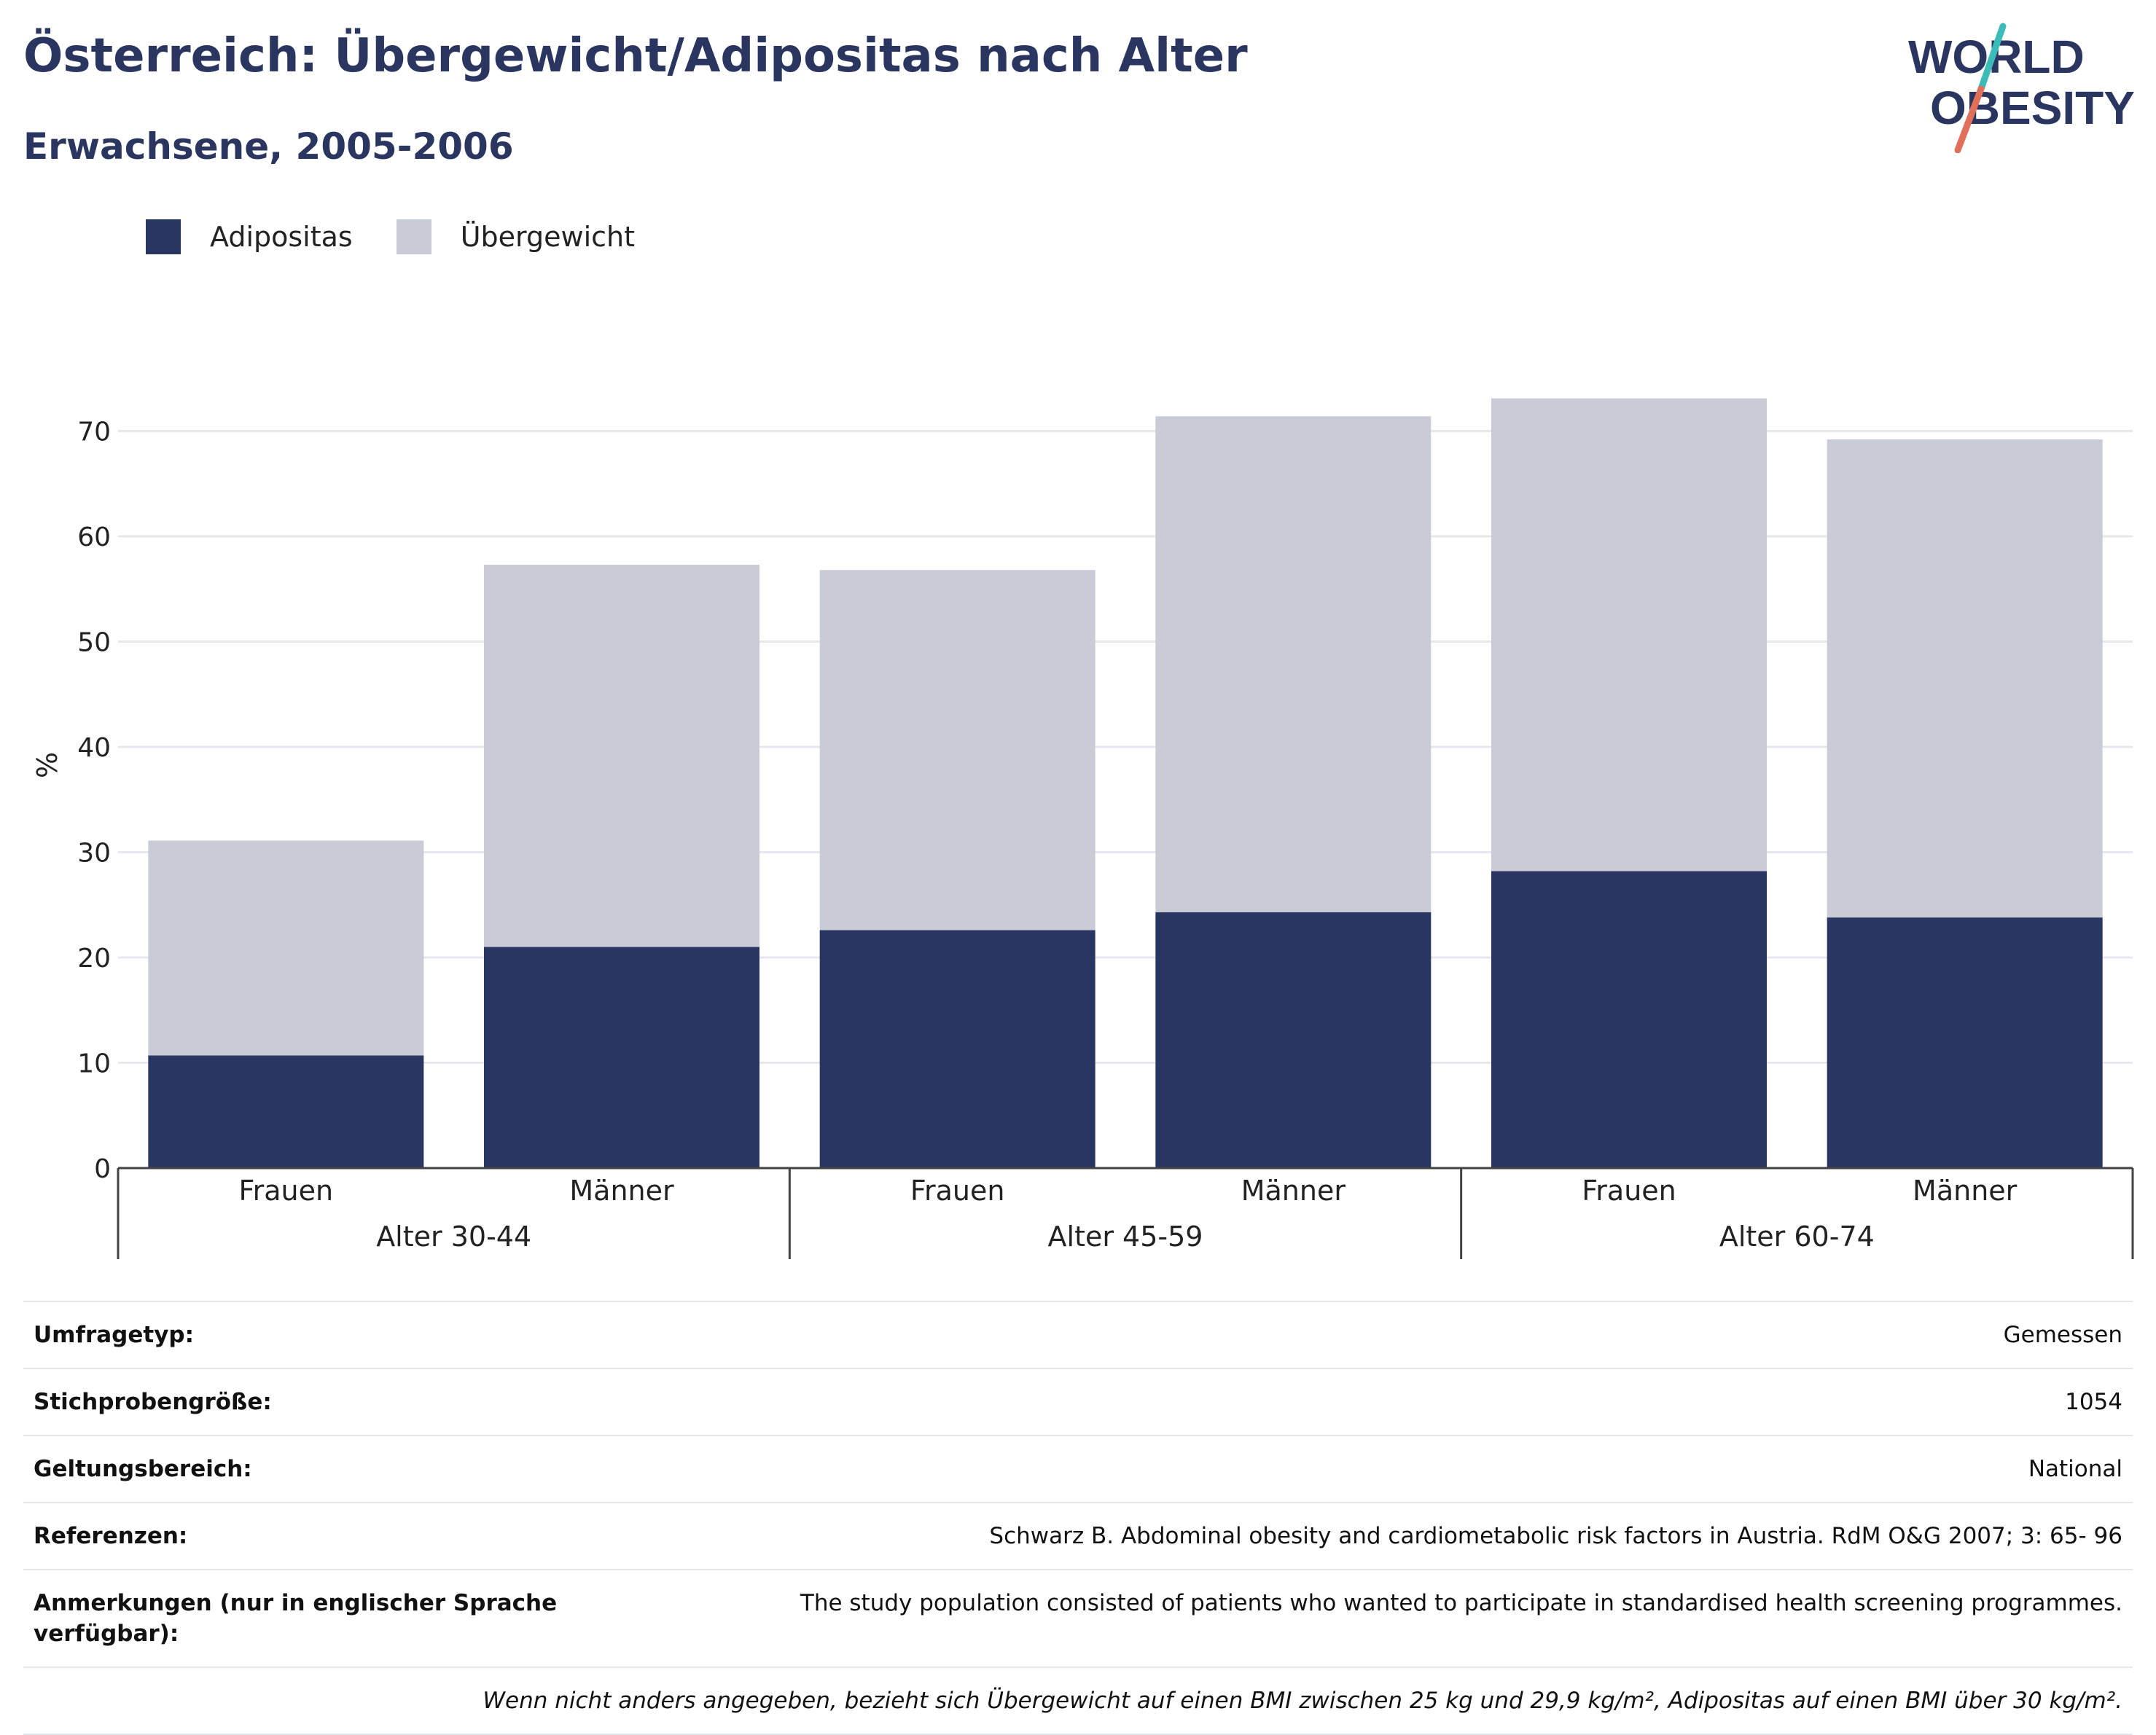 The image size is (2156, 1735). Describe the element at coordinates (114, 1335) in the screenshot. I see `info-key: Umfragetyp:` at that location.